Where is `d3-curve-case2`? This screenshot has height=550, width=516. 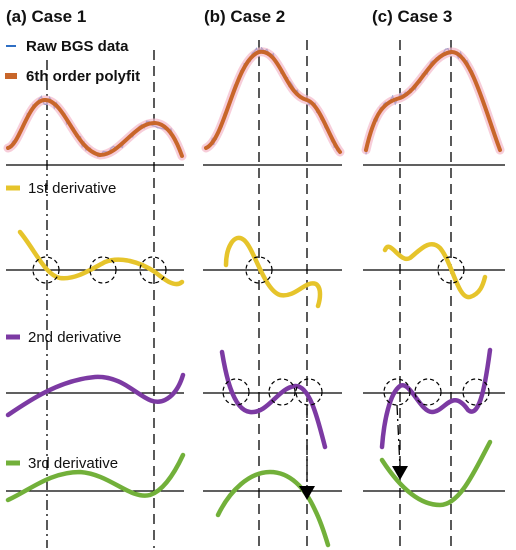
d3-curve-case2 is located at coordinates (273, 508).